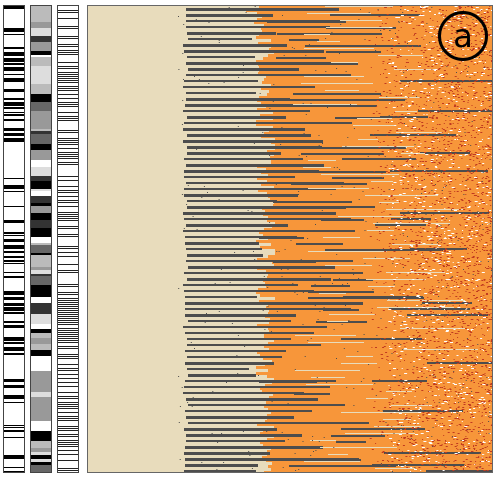  What do you see at coordinates (323, 440) in the screenshot?
I see `gap-line` at bounding box center [323, 440].